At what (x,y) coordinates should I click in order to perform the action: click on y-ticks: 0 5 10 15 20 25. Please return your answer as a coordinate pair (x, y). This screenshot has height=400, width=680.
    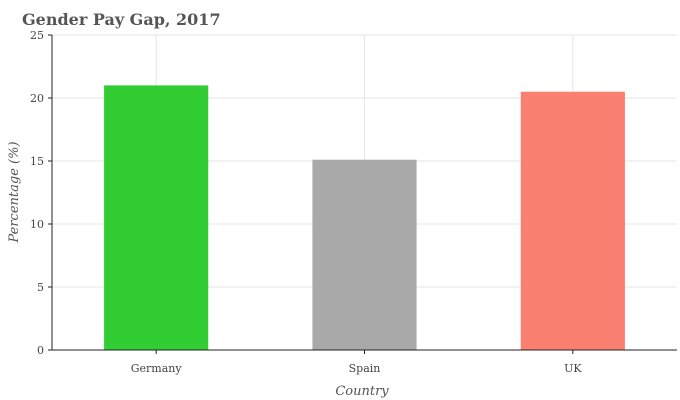
    Looking at the image, I should click on (41, 193).